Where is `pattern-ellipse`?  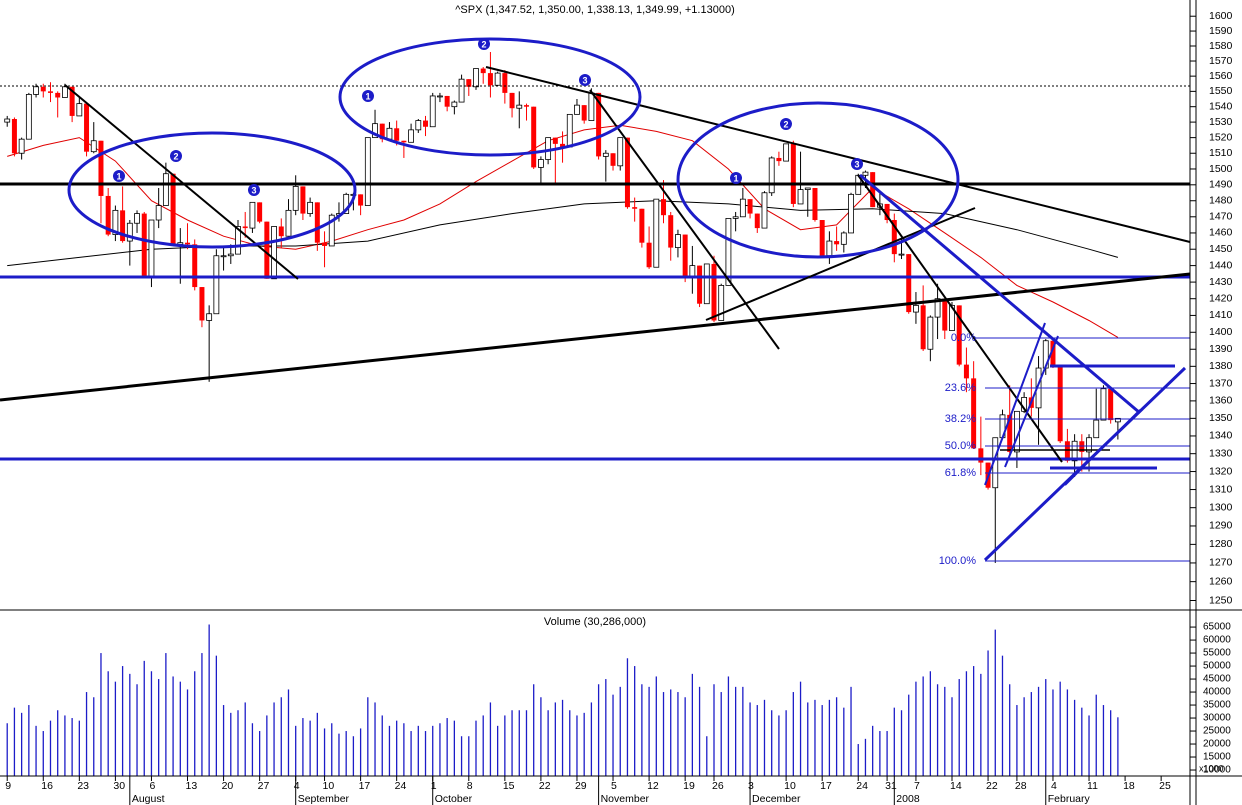
pattern-ellipse is located at coordinates (490, 97).